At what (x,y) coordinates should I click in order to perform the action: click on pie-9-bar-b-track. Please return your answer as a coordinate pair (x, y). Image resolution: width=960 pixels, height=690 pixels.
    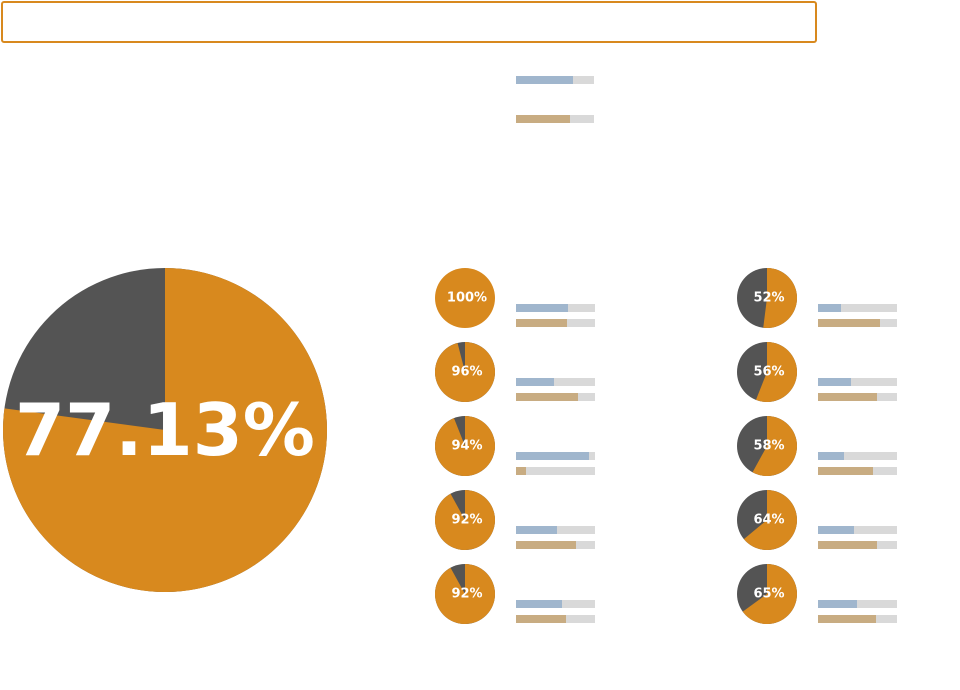
    Looking at the image, I should click on (857, 545).